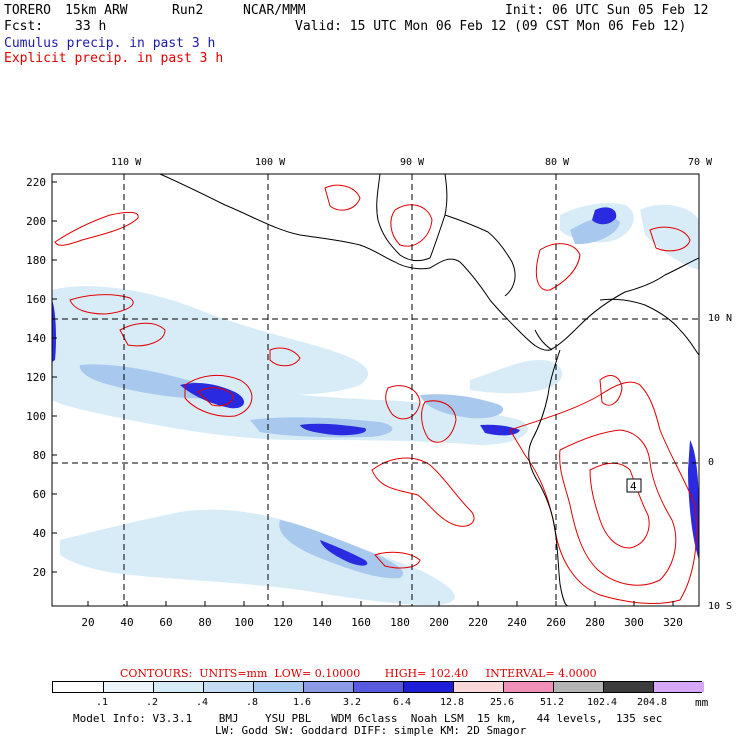 The image size is (740, 740). What do you see at coordinates (700, 162) in the screenshot?
I see `lon-label-70w: 70 W` at bounding box center [700, 162].